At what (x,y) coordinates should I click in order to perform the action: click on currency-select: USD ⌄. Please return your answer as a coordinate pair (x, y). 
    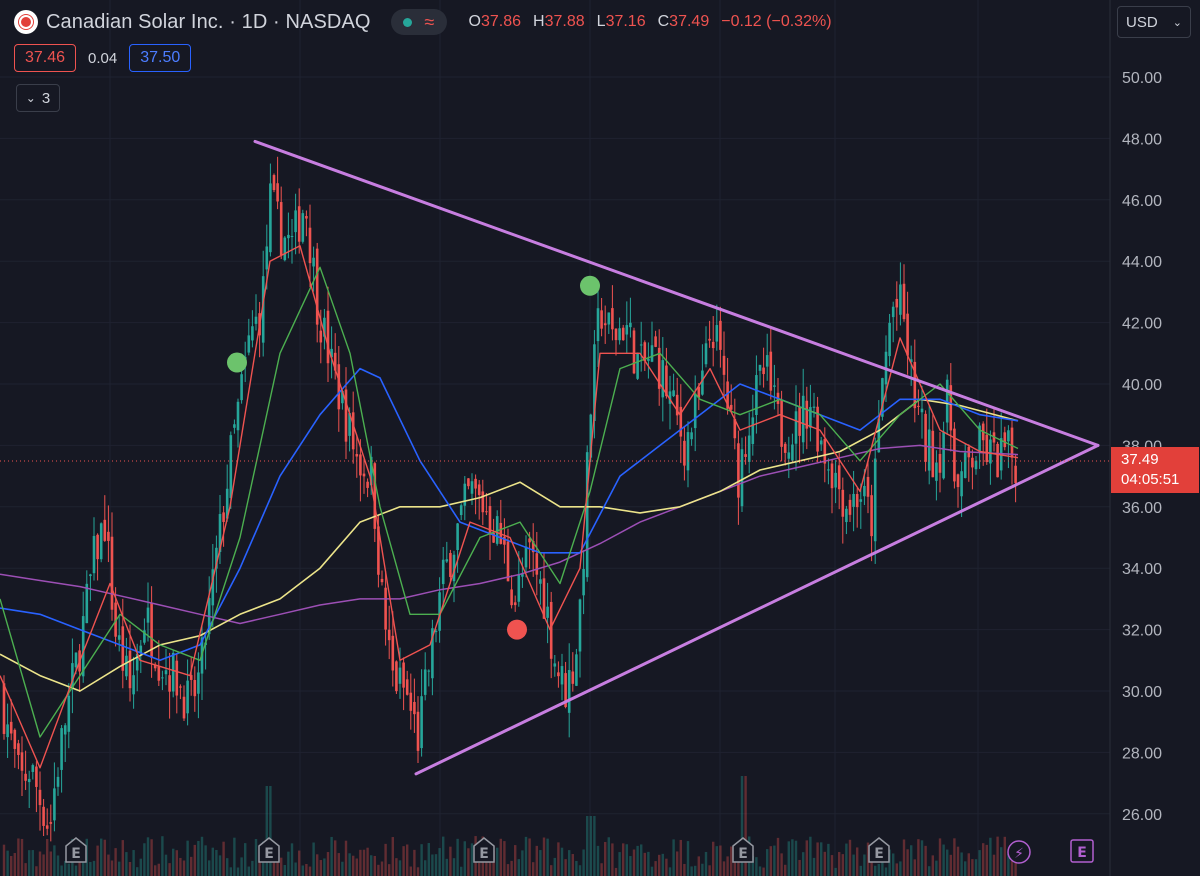
    Looking at the image, I should click on (1154, 22).